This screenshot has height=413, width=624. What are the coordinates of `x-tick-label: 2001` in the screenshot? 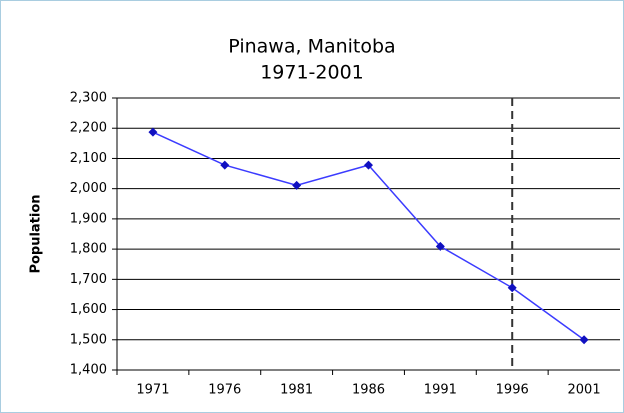 It's located at (584, 390).